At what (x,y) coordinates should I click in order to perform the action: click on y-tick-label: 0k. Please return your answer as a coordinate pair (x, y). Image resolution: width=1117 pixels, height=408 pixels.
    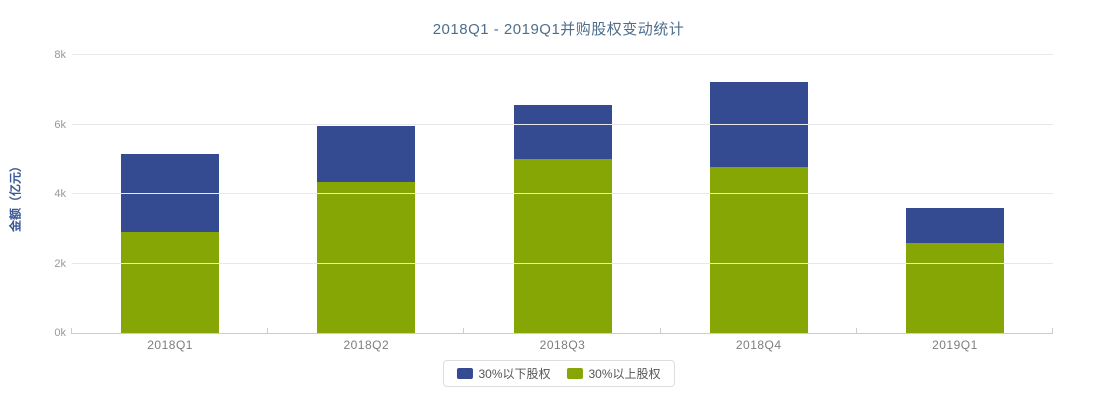
    Looking at the image, I should click on (60, 333).